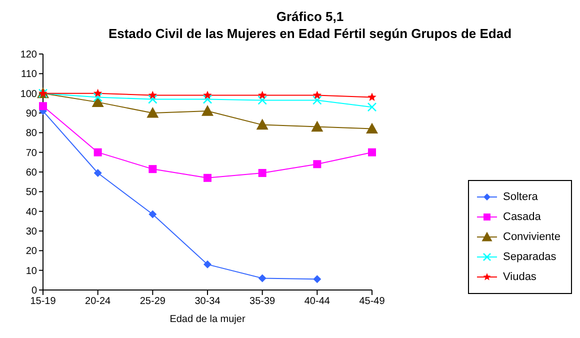 Image resolution: width=580 pixels, height=338 pixels. What do you see at coordinates (32, 212) in the screenshot?
I see `y-tick-label: 40` at bounding box center [32, 212].